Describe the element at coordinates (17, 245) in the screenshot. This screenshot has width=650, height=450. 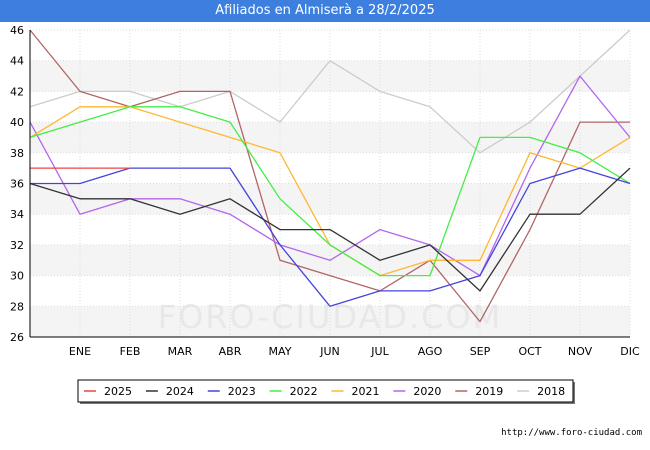
I see `y-tick-label: 32` at that location.